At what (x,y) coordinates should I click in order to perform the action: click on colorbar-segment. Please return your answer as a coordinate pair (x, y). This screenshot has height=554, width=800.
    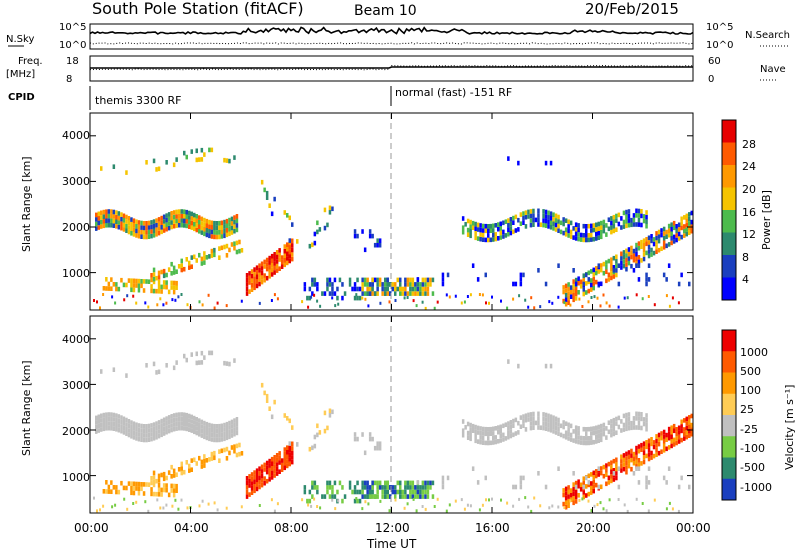
    Looking at the image, I should click on (729, 221).